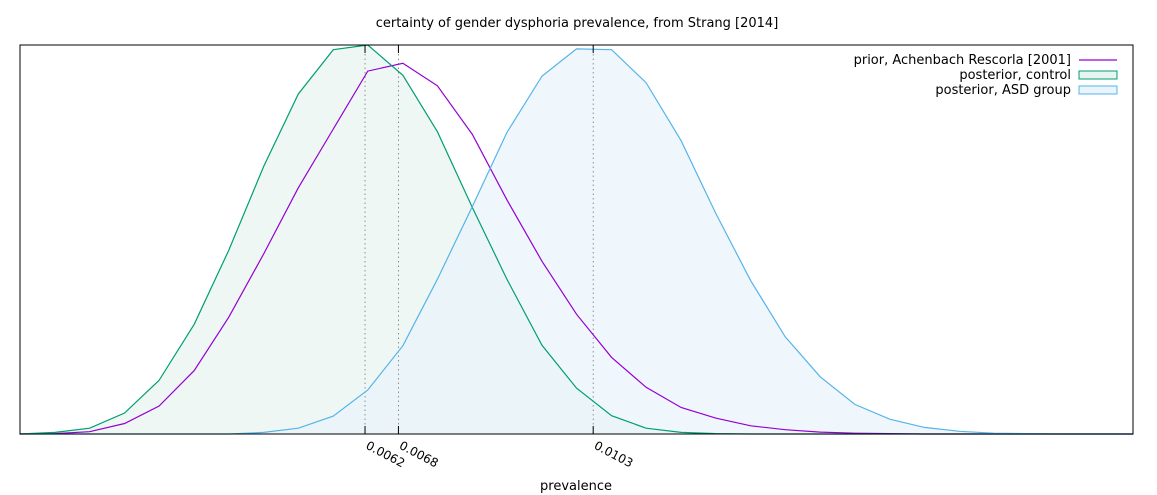  I want to click on x-axis-label: prevalence, so click(576, 486).